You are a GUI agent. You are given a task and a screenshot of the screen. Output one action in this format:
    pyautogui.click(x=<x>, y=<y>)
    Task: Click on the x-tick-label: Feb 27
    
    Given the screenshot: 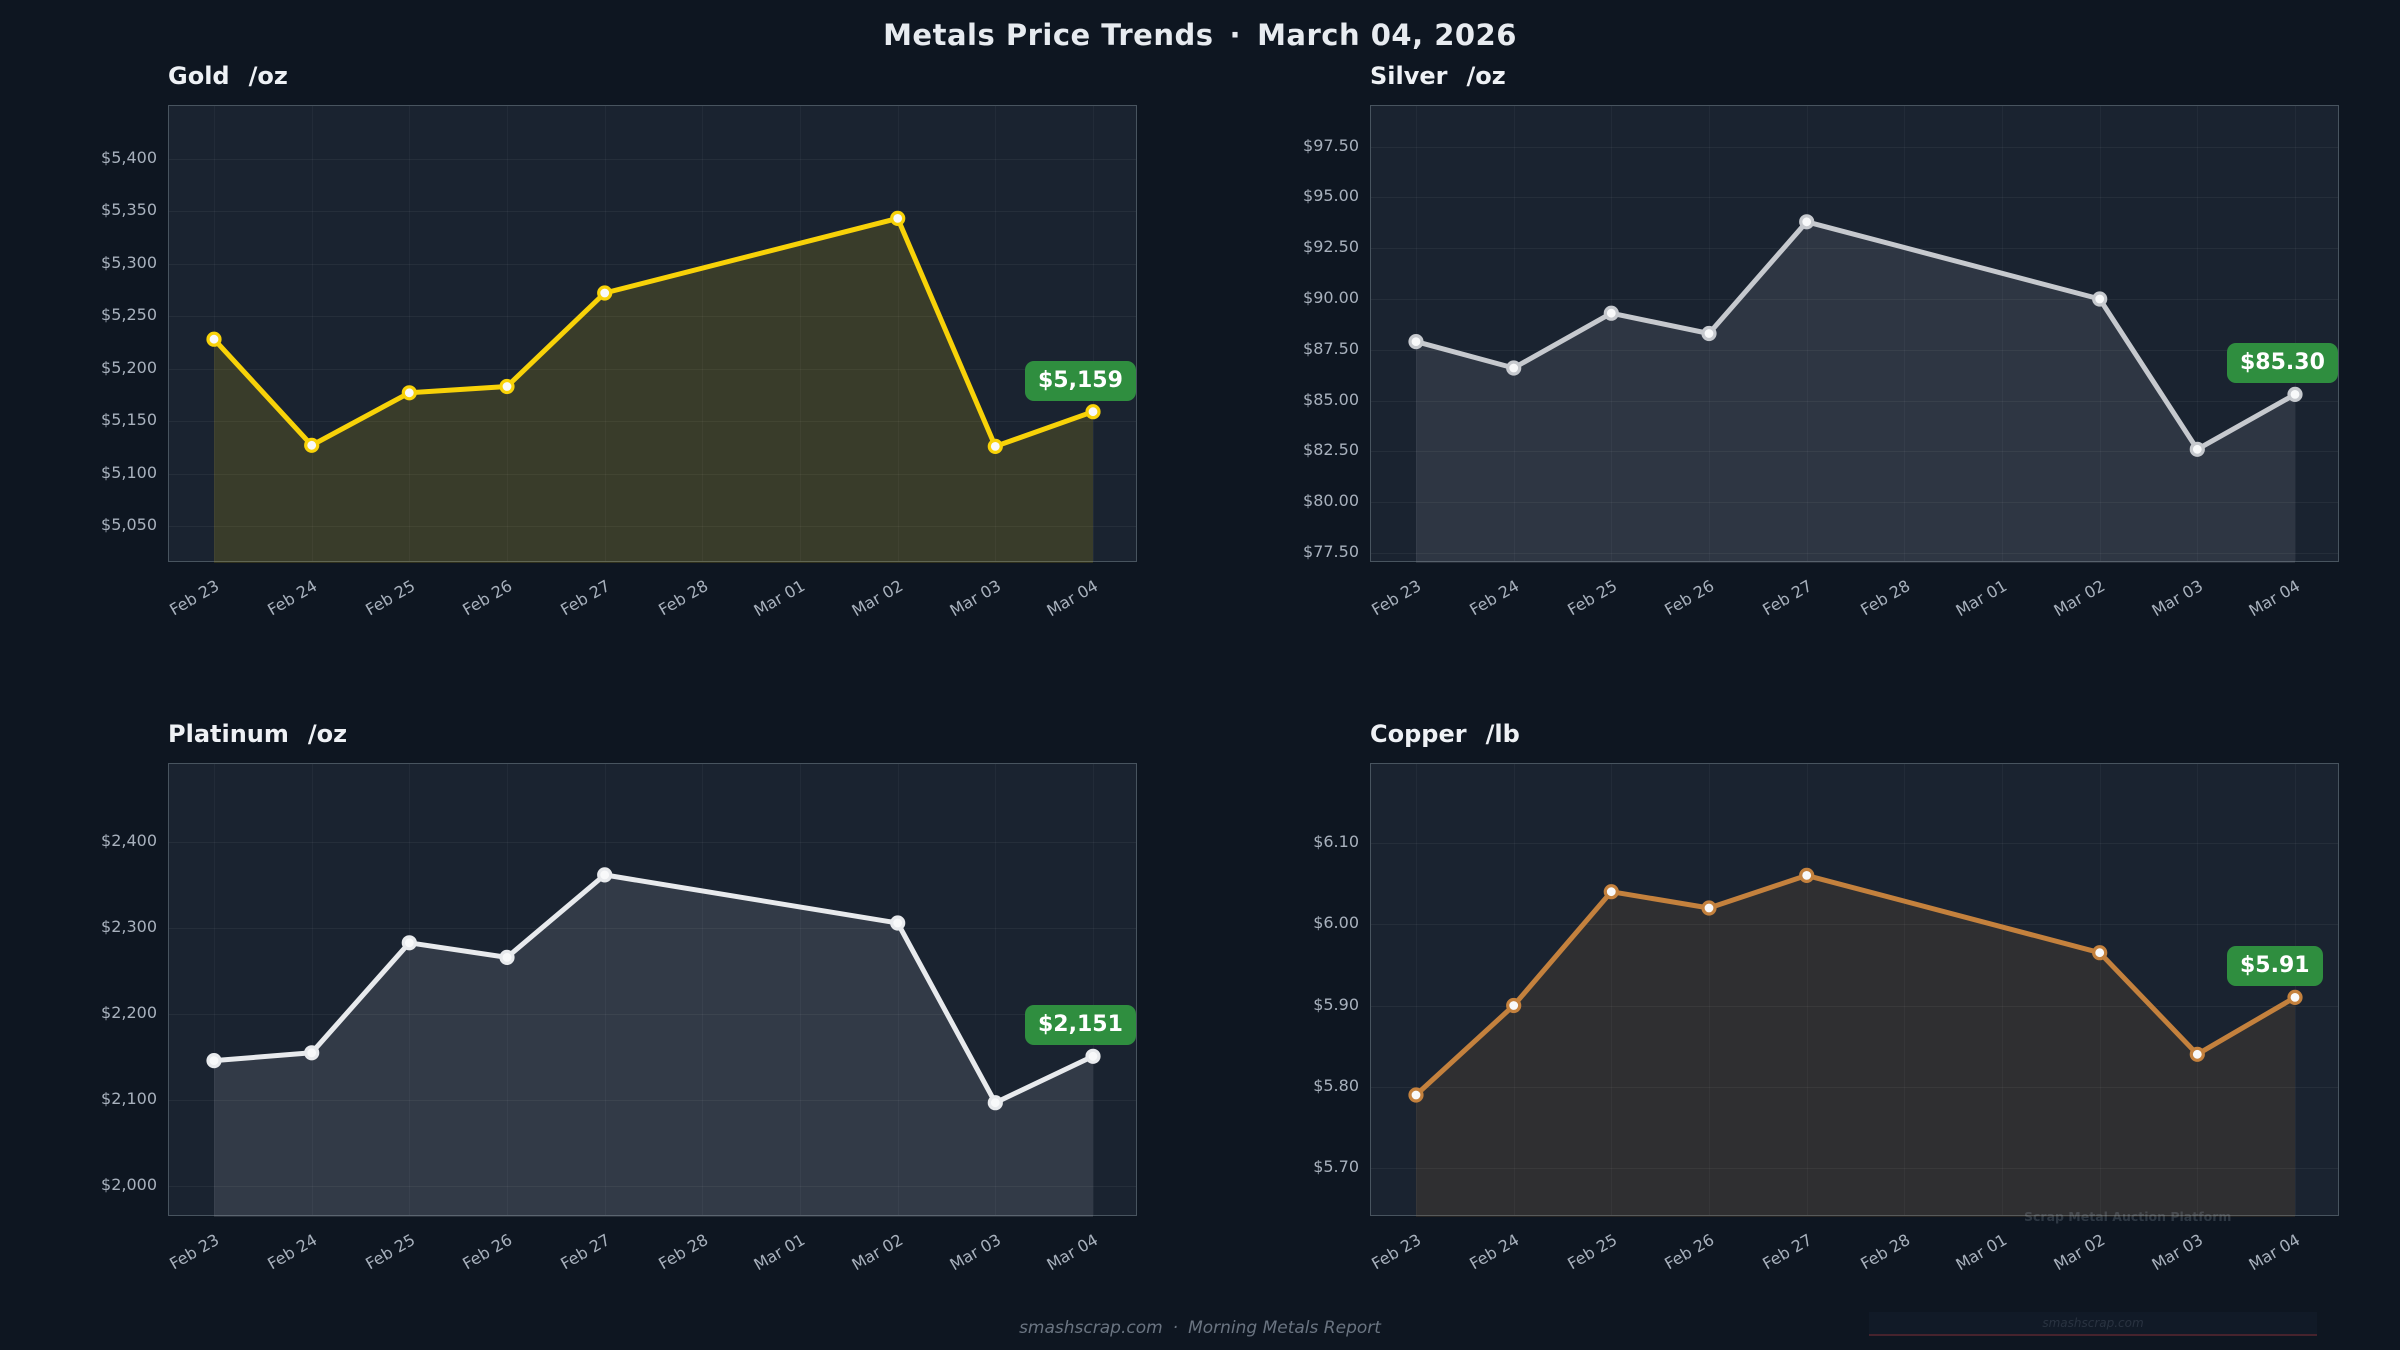 What is the action you would take?
    pyautogui.click(x=1787, y=598)
    